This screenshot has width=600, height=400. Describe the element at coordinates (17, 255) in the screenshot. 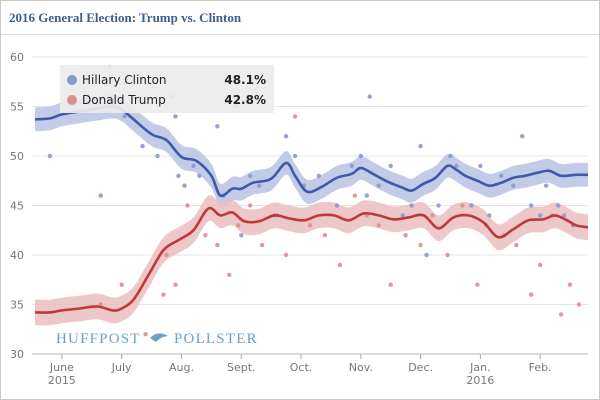

I see `y-tick-label: 40` at that location.